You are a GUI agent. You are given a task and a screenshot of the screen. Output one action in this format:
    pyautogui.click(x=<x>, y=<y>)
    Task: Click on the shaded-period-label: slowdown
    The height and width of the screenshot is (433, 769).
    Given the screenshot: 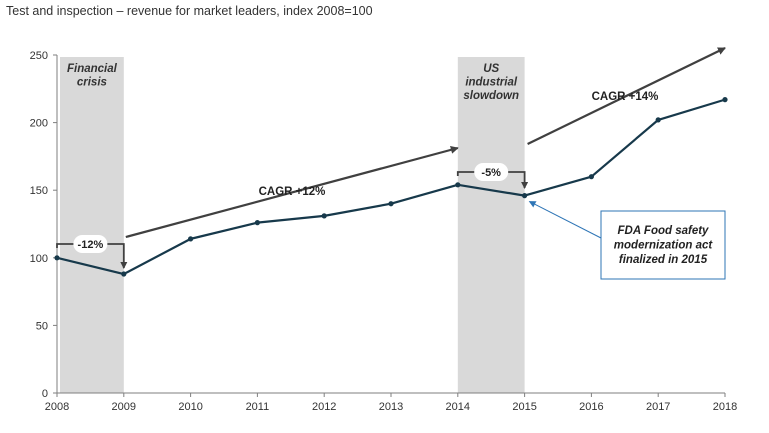 What is the action you would take?
    pyautogui.click(x=491, y=96)
    